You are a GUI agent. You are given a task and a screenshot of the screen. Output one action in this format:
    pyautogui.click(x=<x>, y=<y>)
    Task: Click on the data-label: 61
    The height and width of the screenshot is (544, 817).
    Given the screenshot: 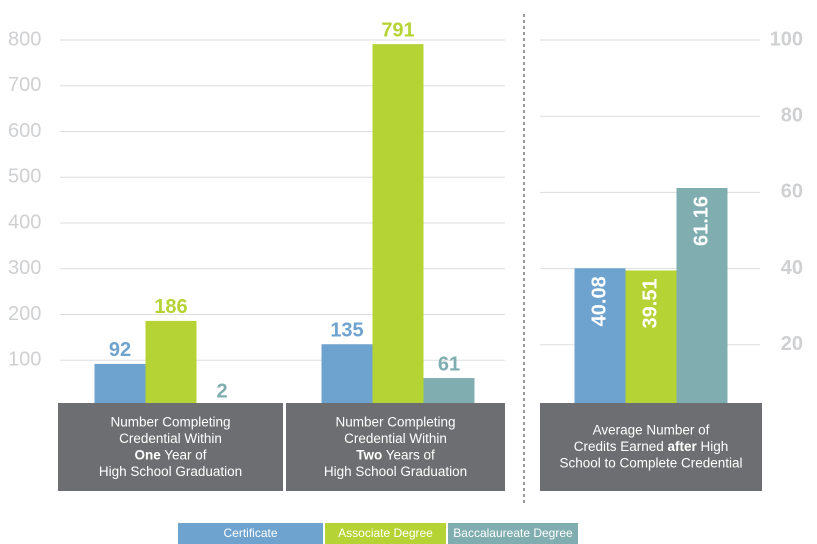 What is the action you would take?
    pyautogui.click(x=449, y=364)
    